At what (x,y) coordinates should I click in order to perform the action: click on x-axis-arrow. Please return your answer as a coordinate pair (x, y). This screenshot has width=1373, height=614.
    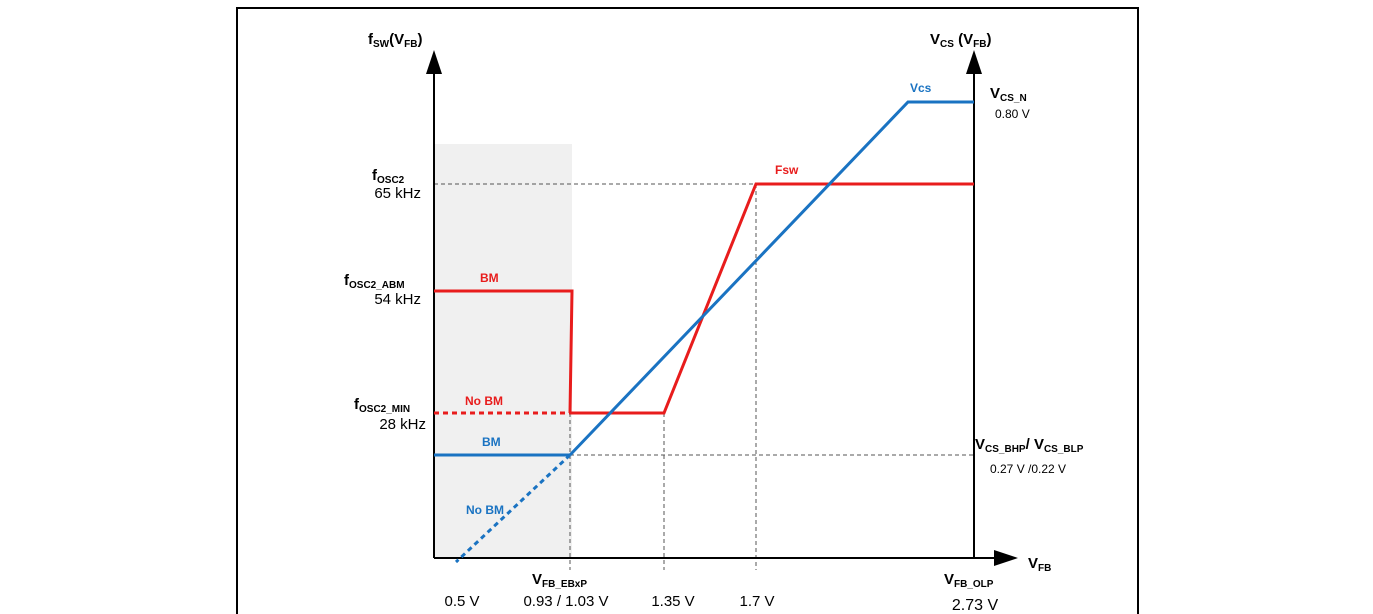
    Looking at the image, I should click on (1006, 558).